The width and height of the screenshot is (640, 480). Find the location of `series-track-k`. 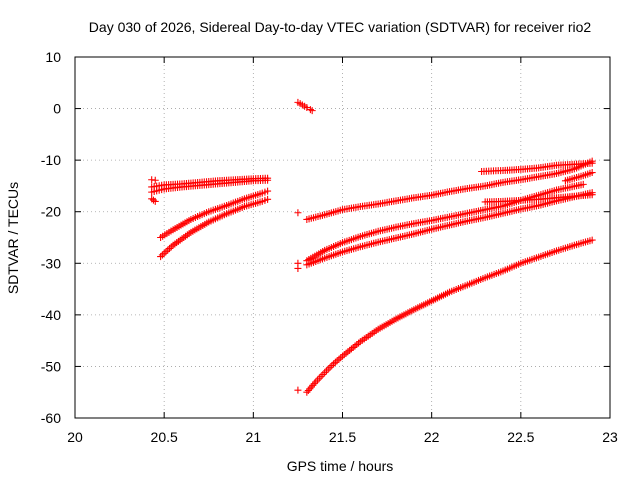

series-track-k is located at coordinates (445, 222).